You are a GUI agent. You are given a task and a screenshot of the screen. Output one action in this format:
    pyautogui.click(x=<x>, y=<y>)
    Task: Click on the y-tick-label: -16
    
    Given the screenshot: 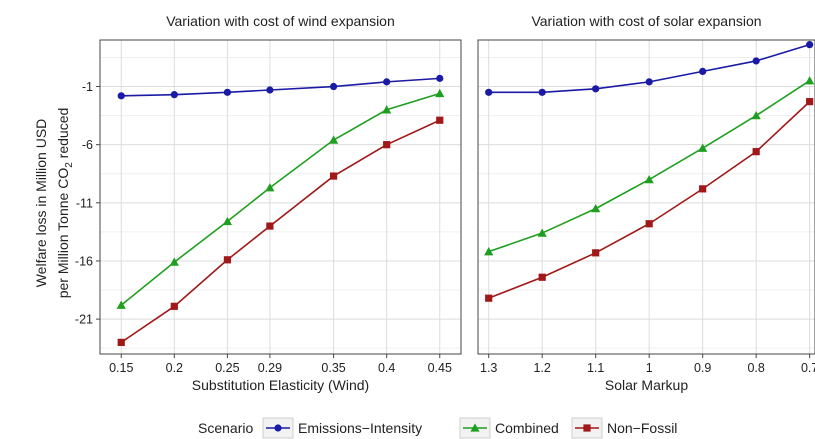 What is the action you would take?
    pyautogui.click(x=84, y=261)
    